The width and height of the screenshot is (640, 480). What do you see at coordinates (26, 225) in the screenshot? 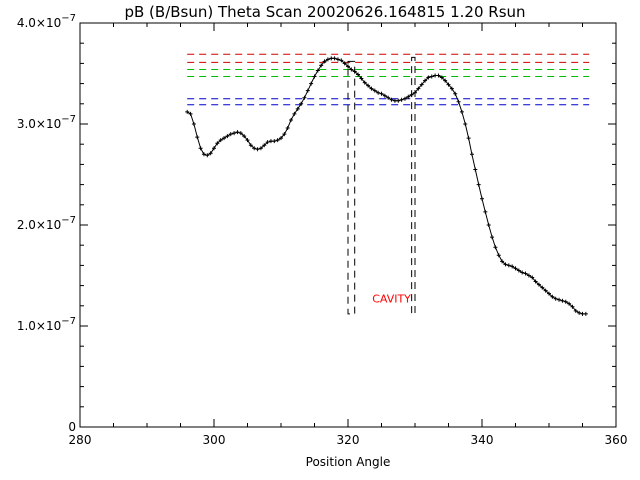
I see `y-tick-mantissa: 2.0` at bounding box center [26, 225].